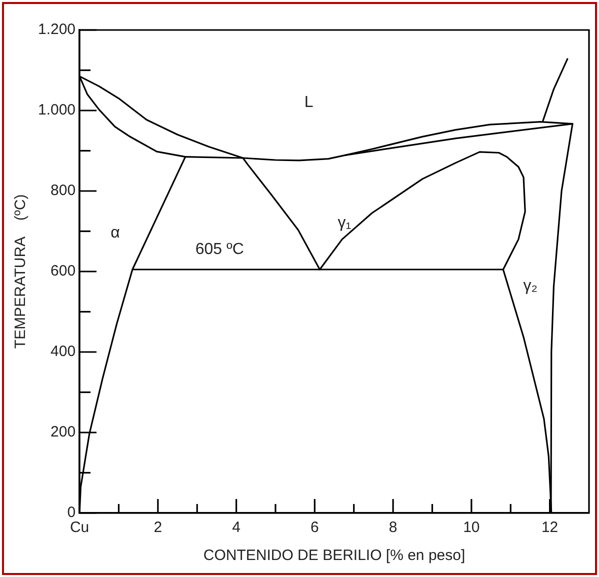  I want to click on y-axis-title: TEMPERATURA (ºC), so click(21, 271).